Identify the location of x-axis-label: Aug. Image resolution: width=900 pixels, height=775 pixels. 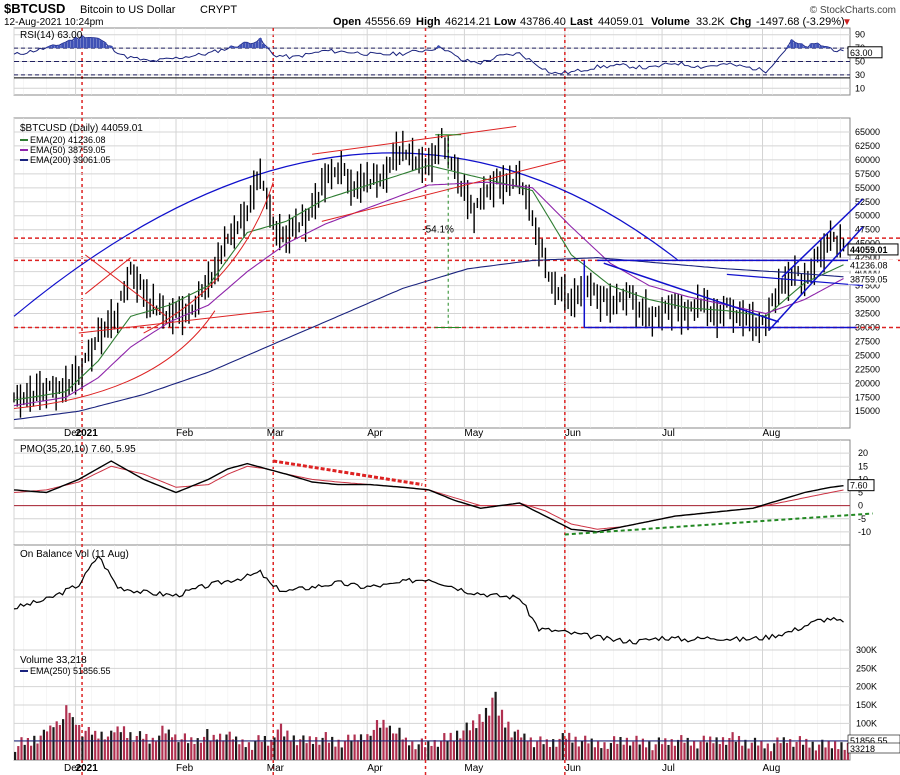
(772, 433).